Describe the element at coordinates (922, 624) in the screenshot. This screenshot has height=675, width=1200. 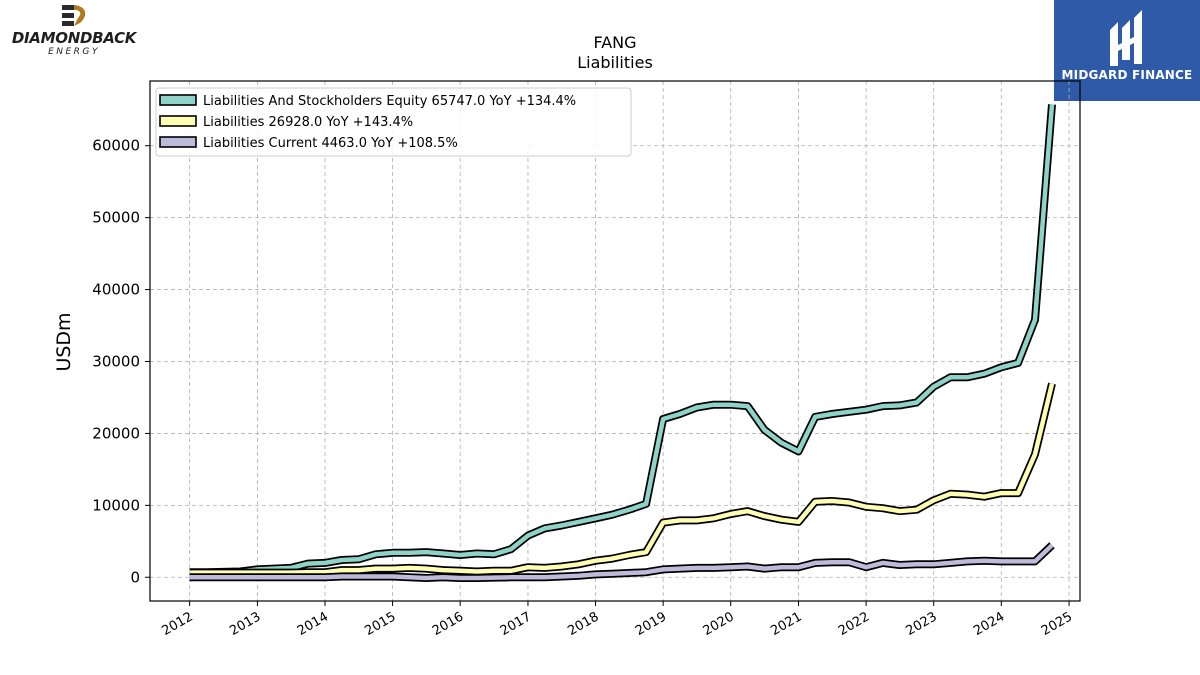
I see `x-tick-label: 2023` at that location.